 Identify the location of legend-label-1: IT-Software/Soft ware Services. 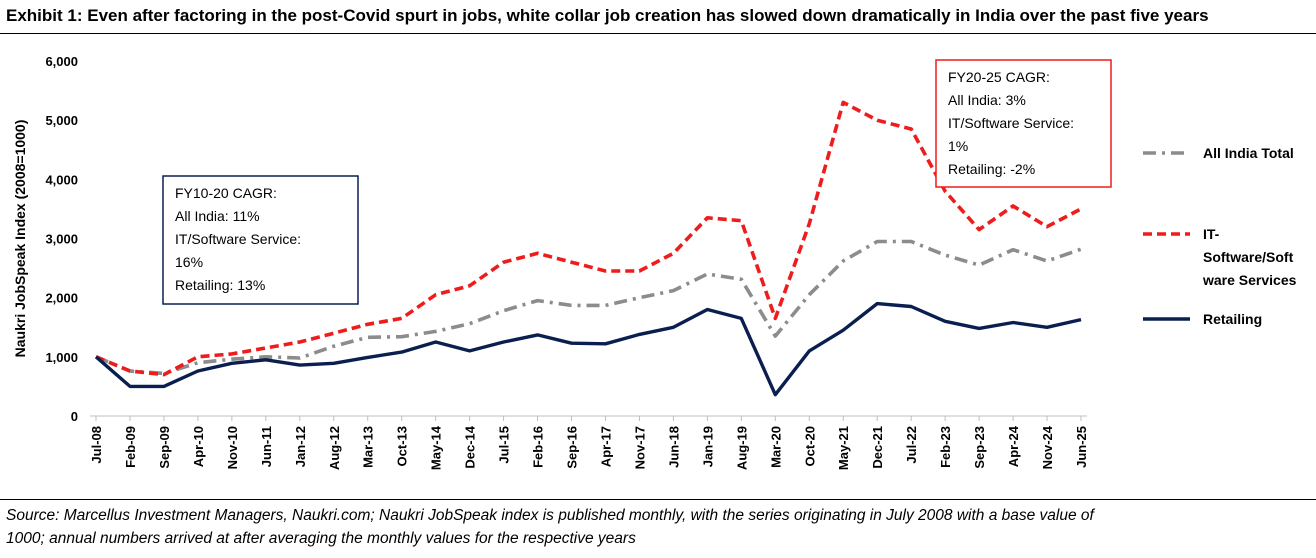
(1249, 257).